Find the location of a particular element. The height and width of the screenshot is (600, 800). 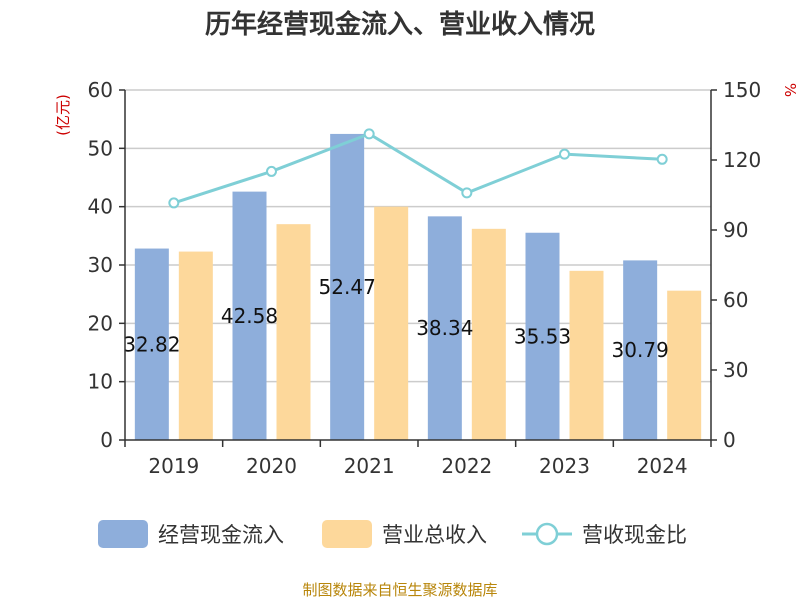

legend: 经营现金流入 营业总收入 营收现金比 is located at coordinates (392, 534).